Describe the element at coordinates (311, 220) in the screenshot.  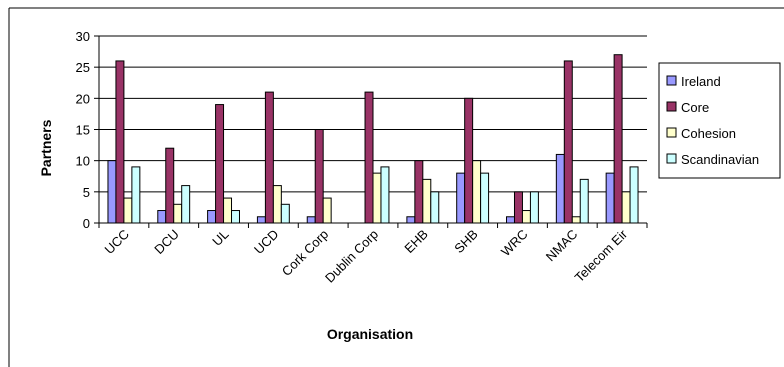
I see `bar-ireland-cork-corp` at that location.